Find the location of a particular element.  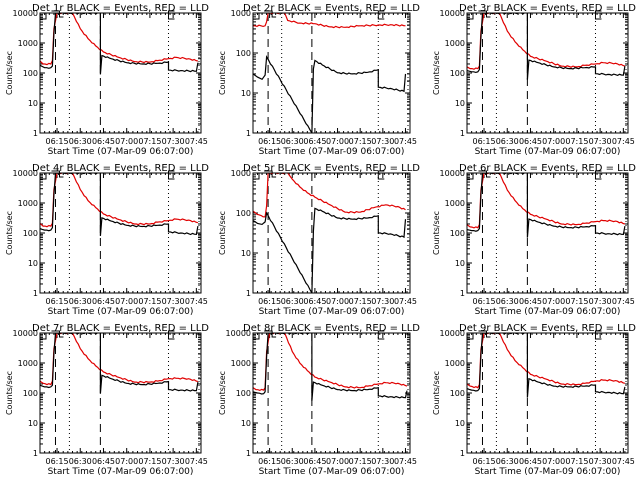

plot-title: Det 4r BLACK = Events, RED = LLD is located at coordinates (120, 168).